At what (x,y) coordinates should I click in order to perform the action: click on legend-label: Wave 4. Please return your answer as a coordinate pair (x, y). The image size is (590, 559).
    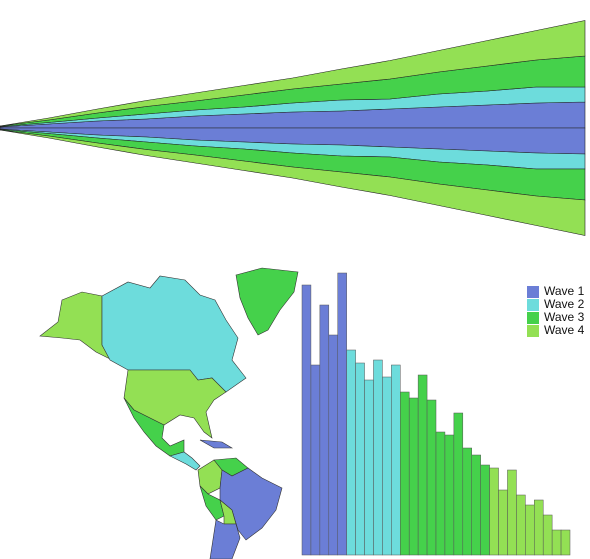
    Looking at the image, I should click on (564, 330).